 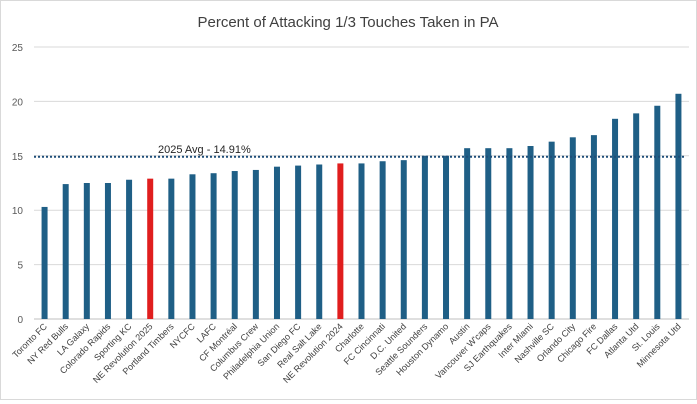 I want to click on y-axis-tick-labels: 0 5 10 15 20 25, so click(x=18, y=184).